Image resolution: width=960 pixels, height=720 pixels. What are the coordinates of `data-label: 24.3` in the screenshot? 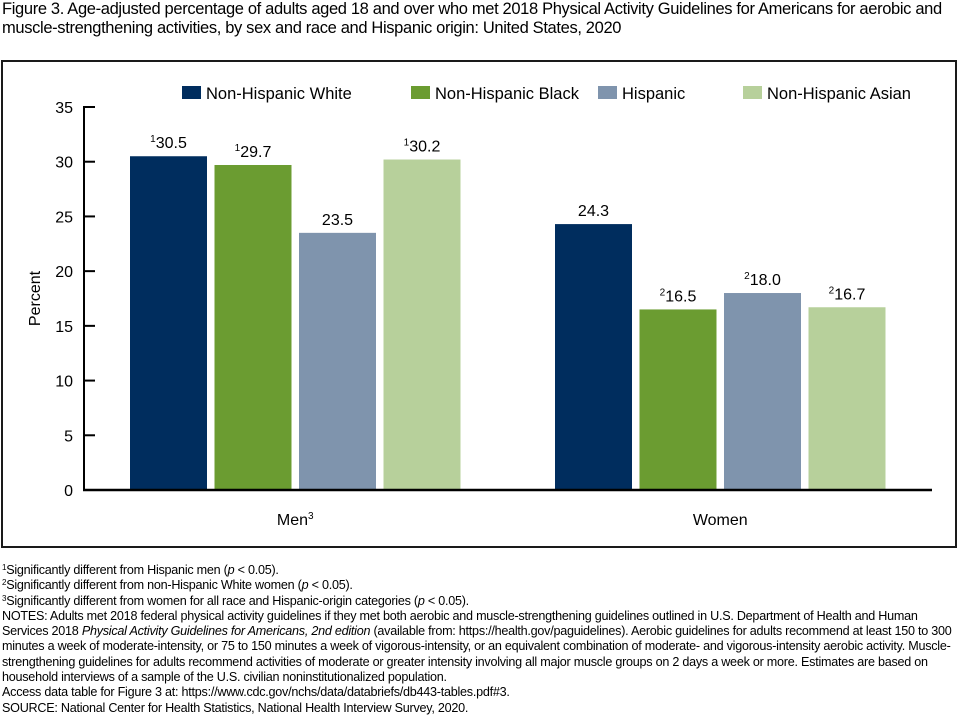 It's located at (593, 211).